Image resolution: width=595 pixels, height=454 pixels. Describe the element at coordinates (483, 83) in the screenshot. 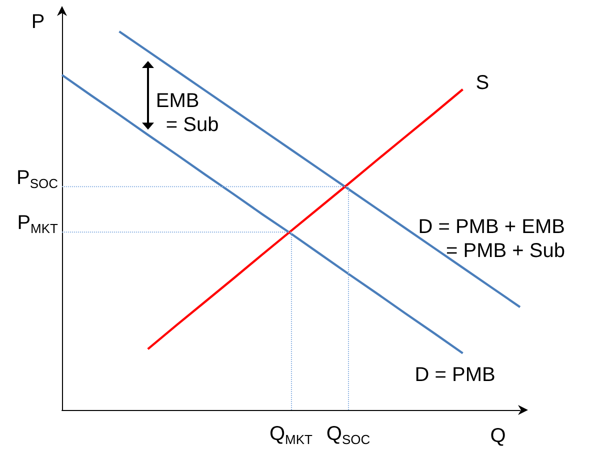

I see `series-label: S` at that location.